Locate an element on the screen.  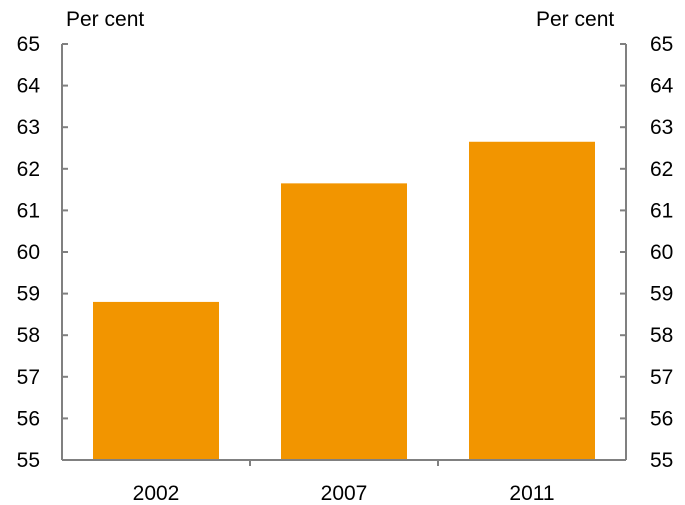
right-y-tick-label: 63 is located at coordinates (661, 127).